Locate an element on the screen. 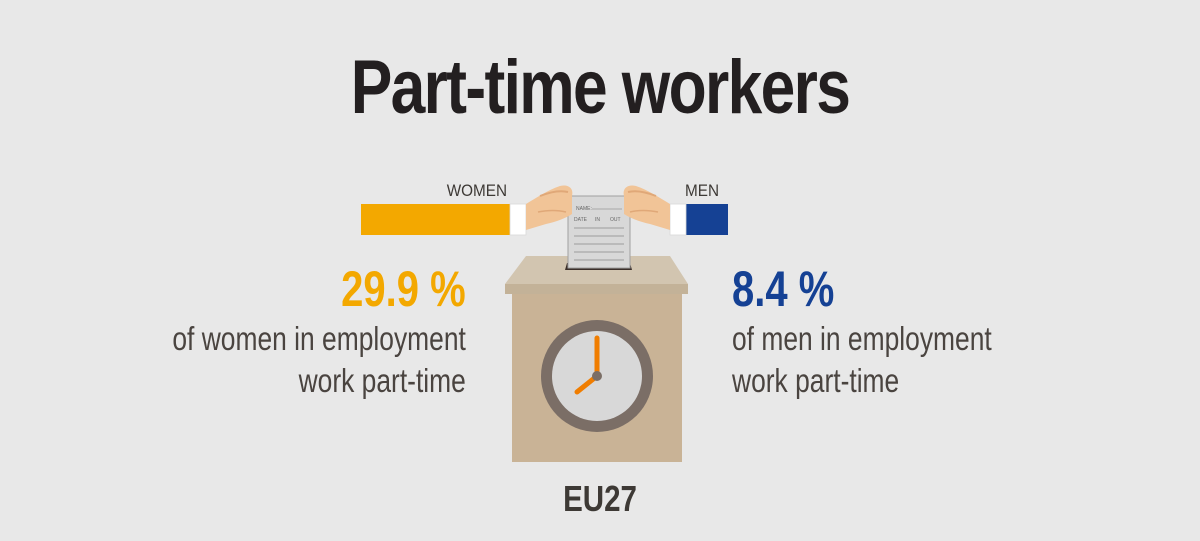 The width and height of the screenshot is (1200, 541). women-desc-line1: of women in employment is located at coordinates (319, 338).